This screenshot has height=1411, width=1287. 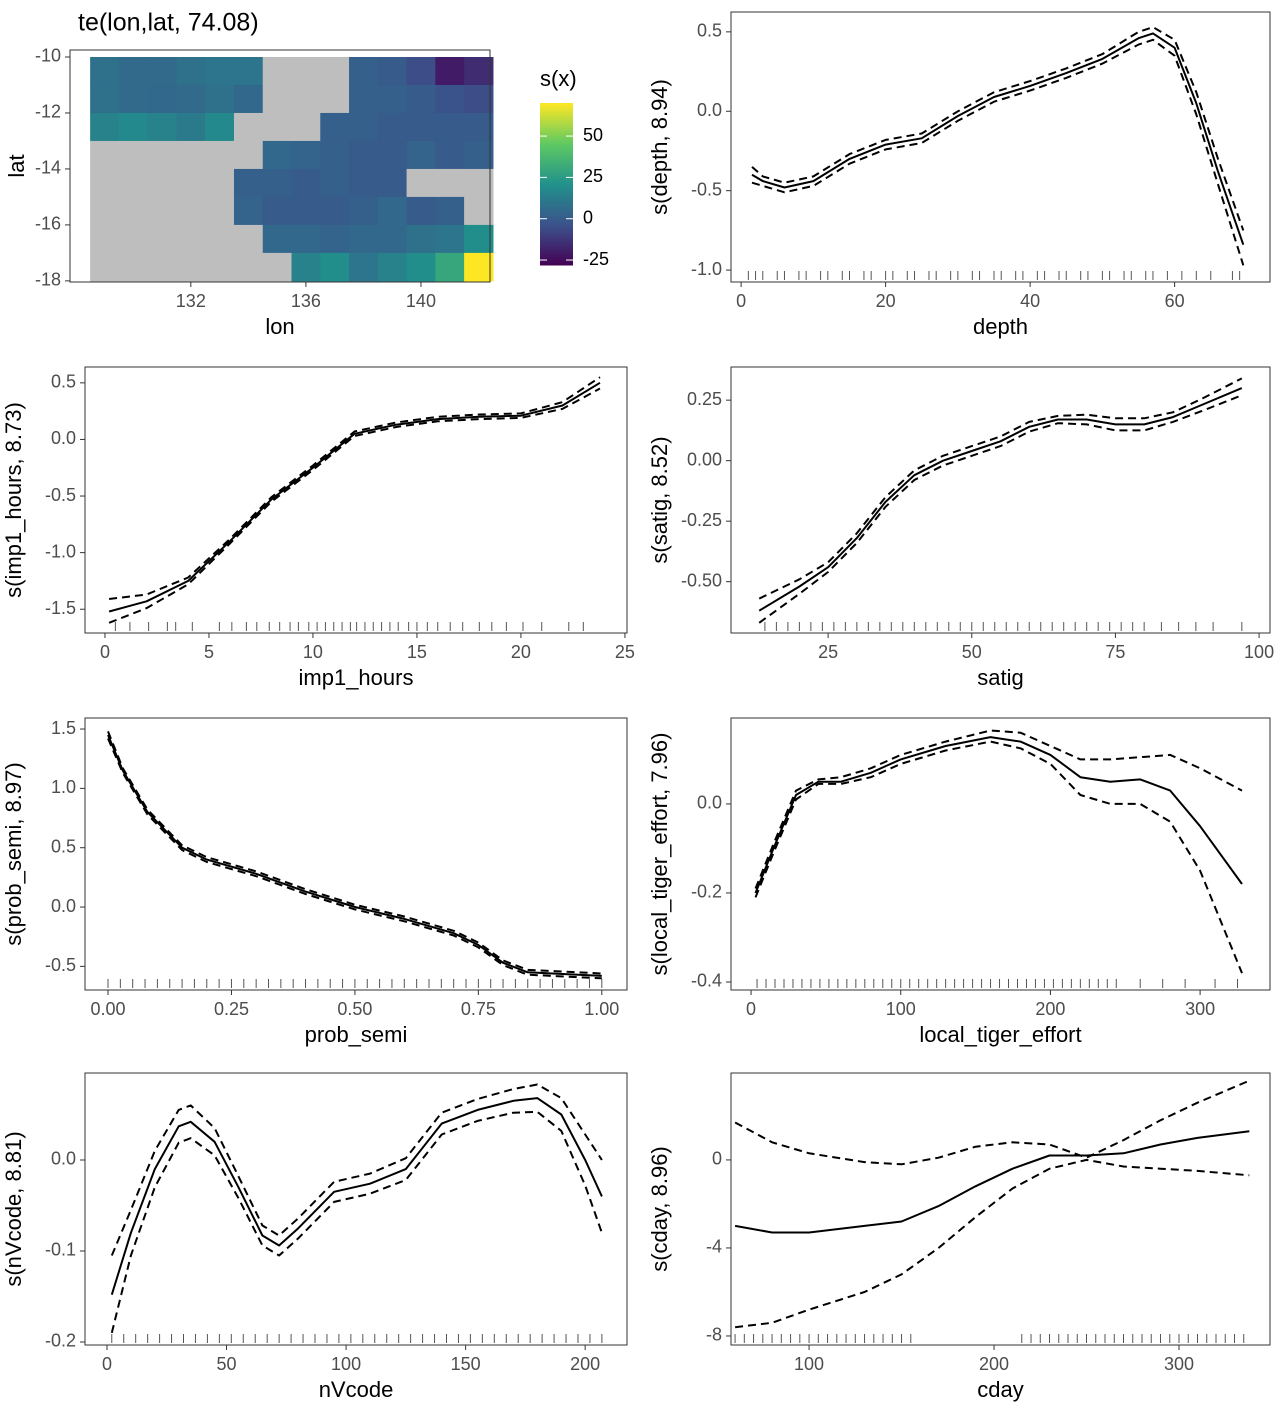 I want to click on y-tick-label: 1.0, so click(x=63, y=787).